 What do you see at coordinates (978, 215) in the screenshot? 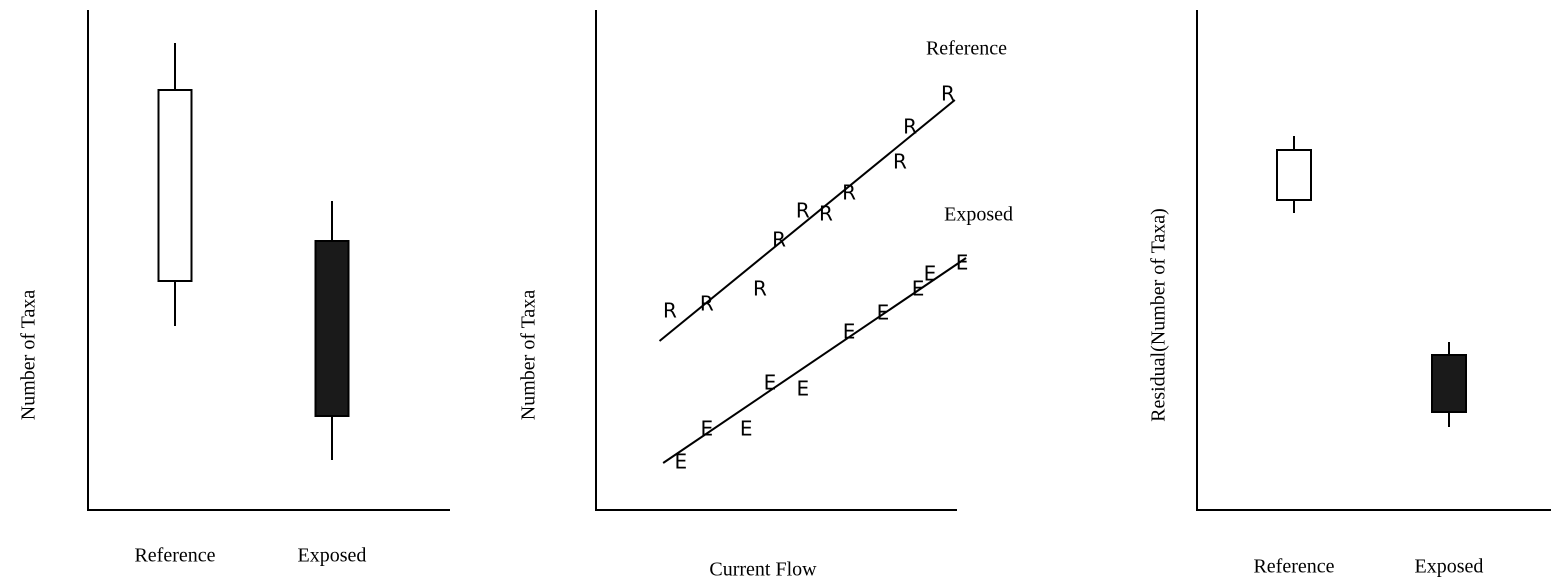
I see `series-label: Exposed` at bounding box center [978, 215].